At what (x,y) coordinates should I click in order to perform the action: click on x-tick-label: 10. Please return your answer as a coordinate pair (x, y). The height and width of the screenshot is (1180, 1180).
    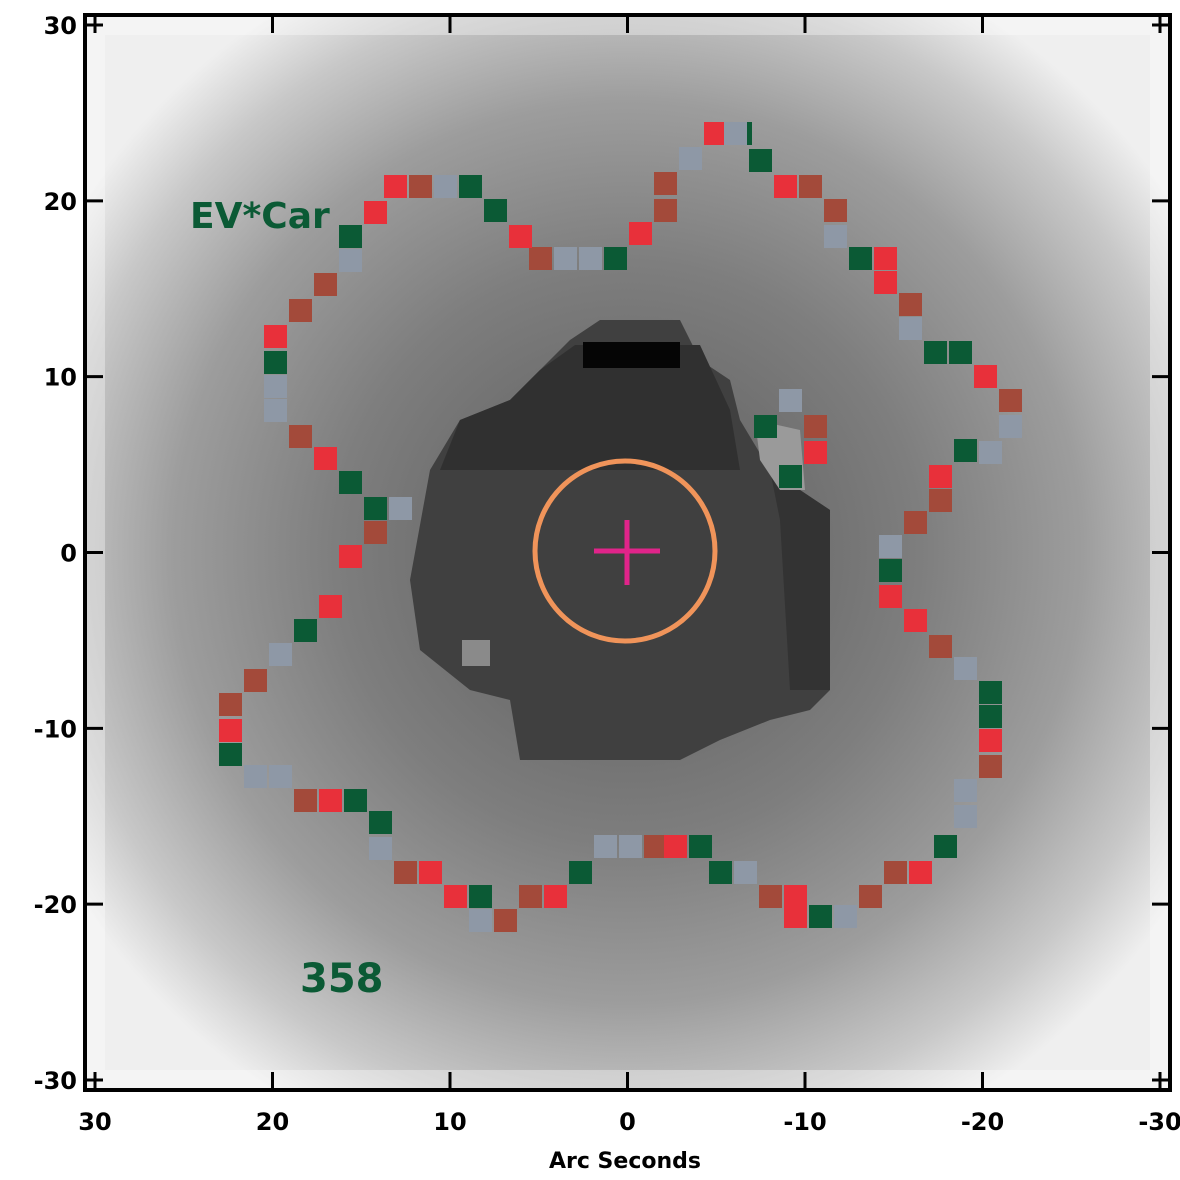
    Looking at the image, I should click on (449, 1122).